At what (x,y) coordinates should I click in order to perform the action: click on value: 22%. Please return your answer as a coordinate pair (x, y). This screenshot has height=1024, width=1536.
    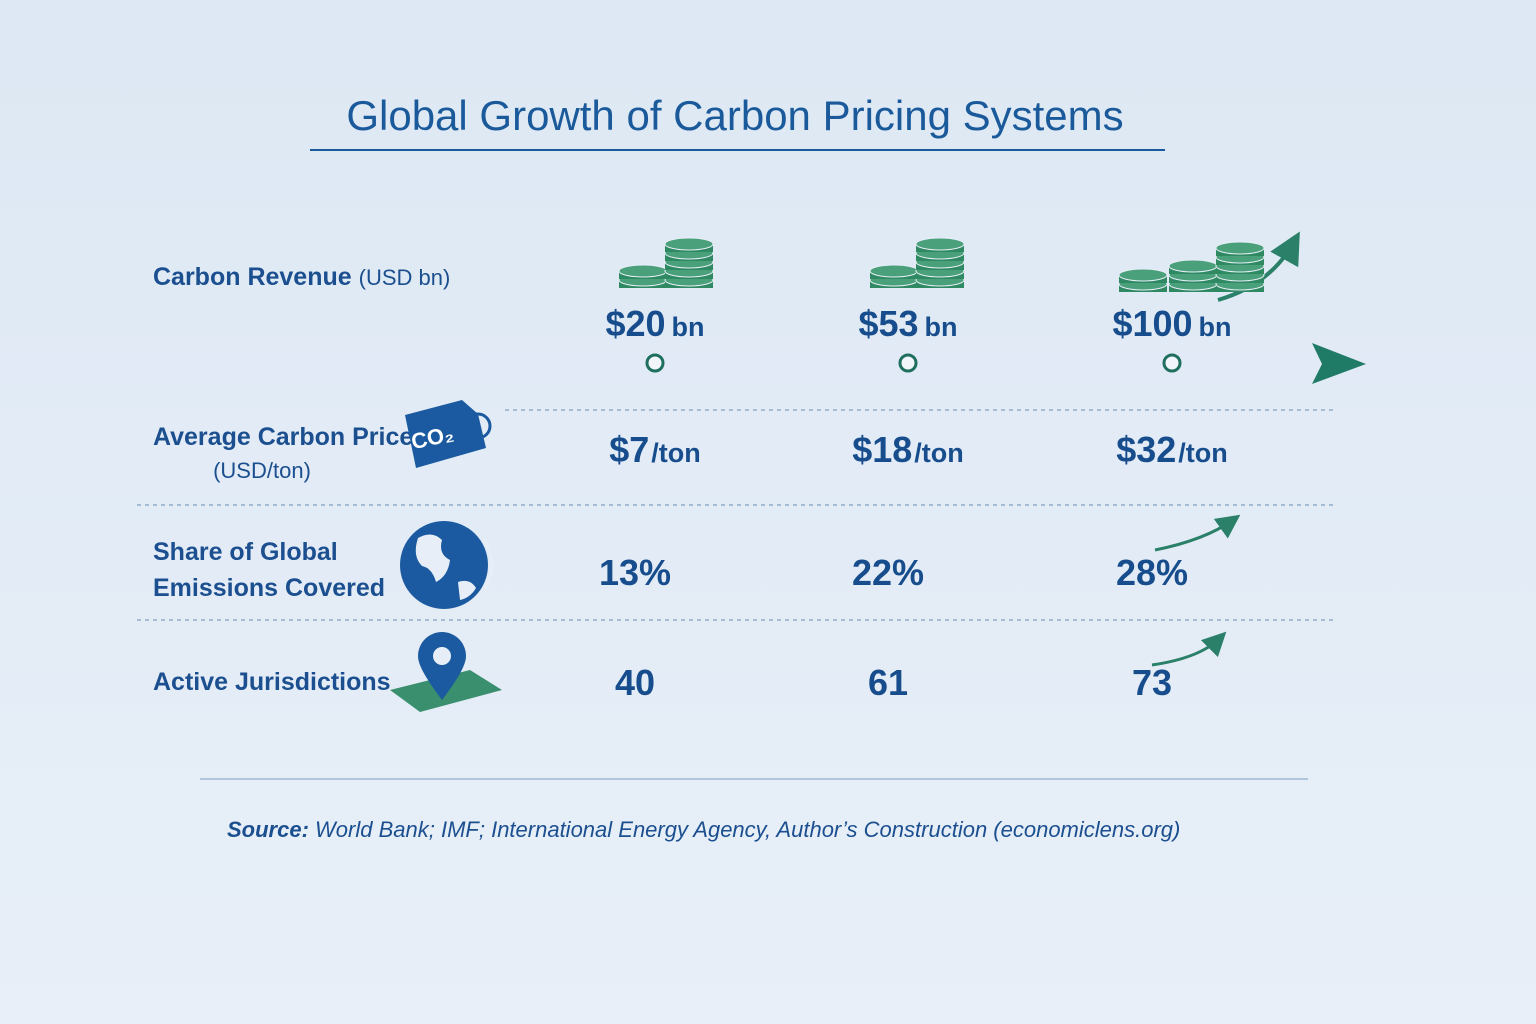
    Looking at the image, I should click on (888, 572).